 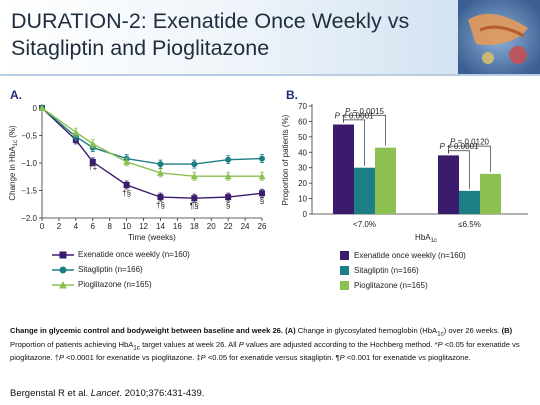 I want to click on x-tick-label: 8, so click(x=109, y=226).